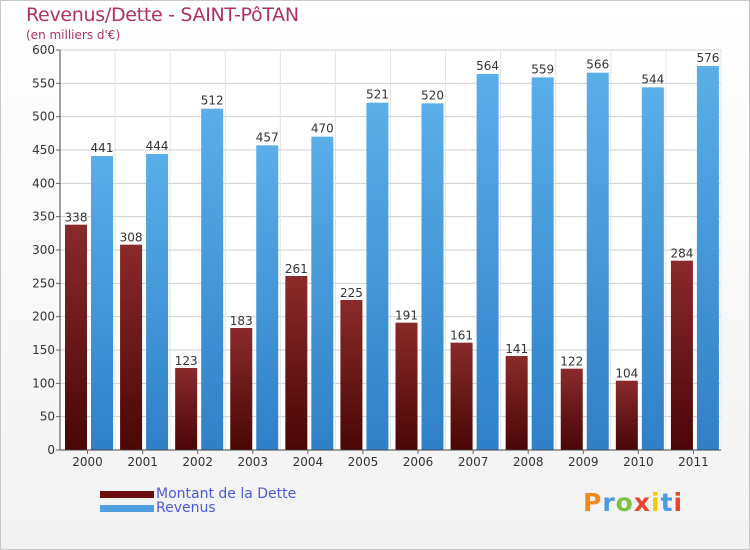 The height and width of the screenshot is (550, 750). Describe the element at coordinates (432, 276) in the screenshot. I see `bar-revenus-2006` at that location.